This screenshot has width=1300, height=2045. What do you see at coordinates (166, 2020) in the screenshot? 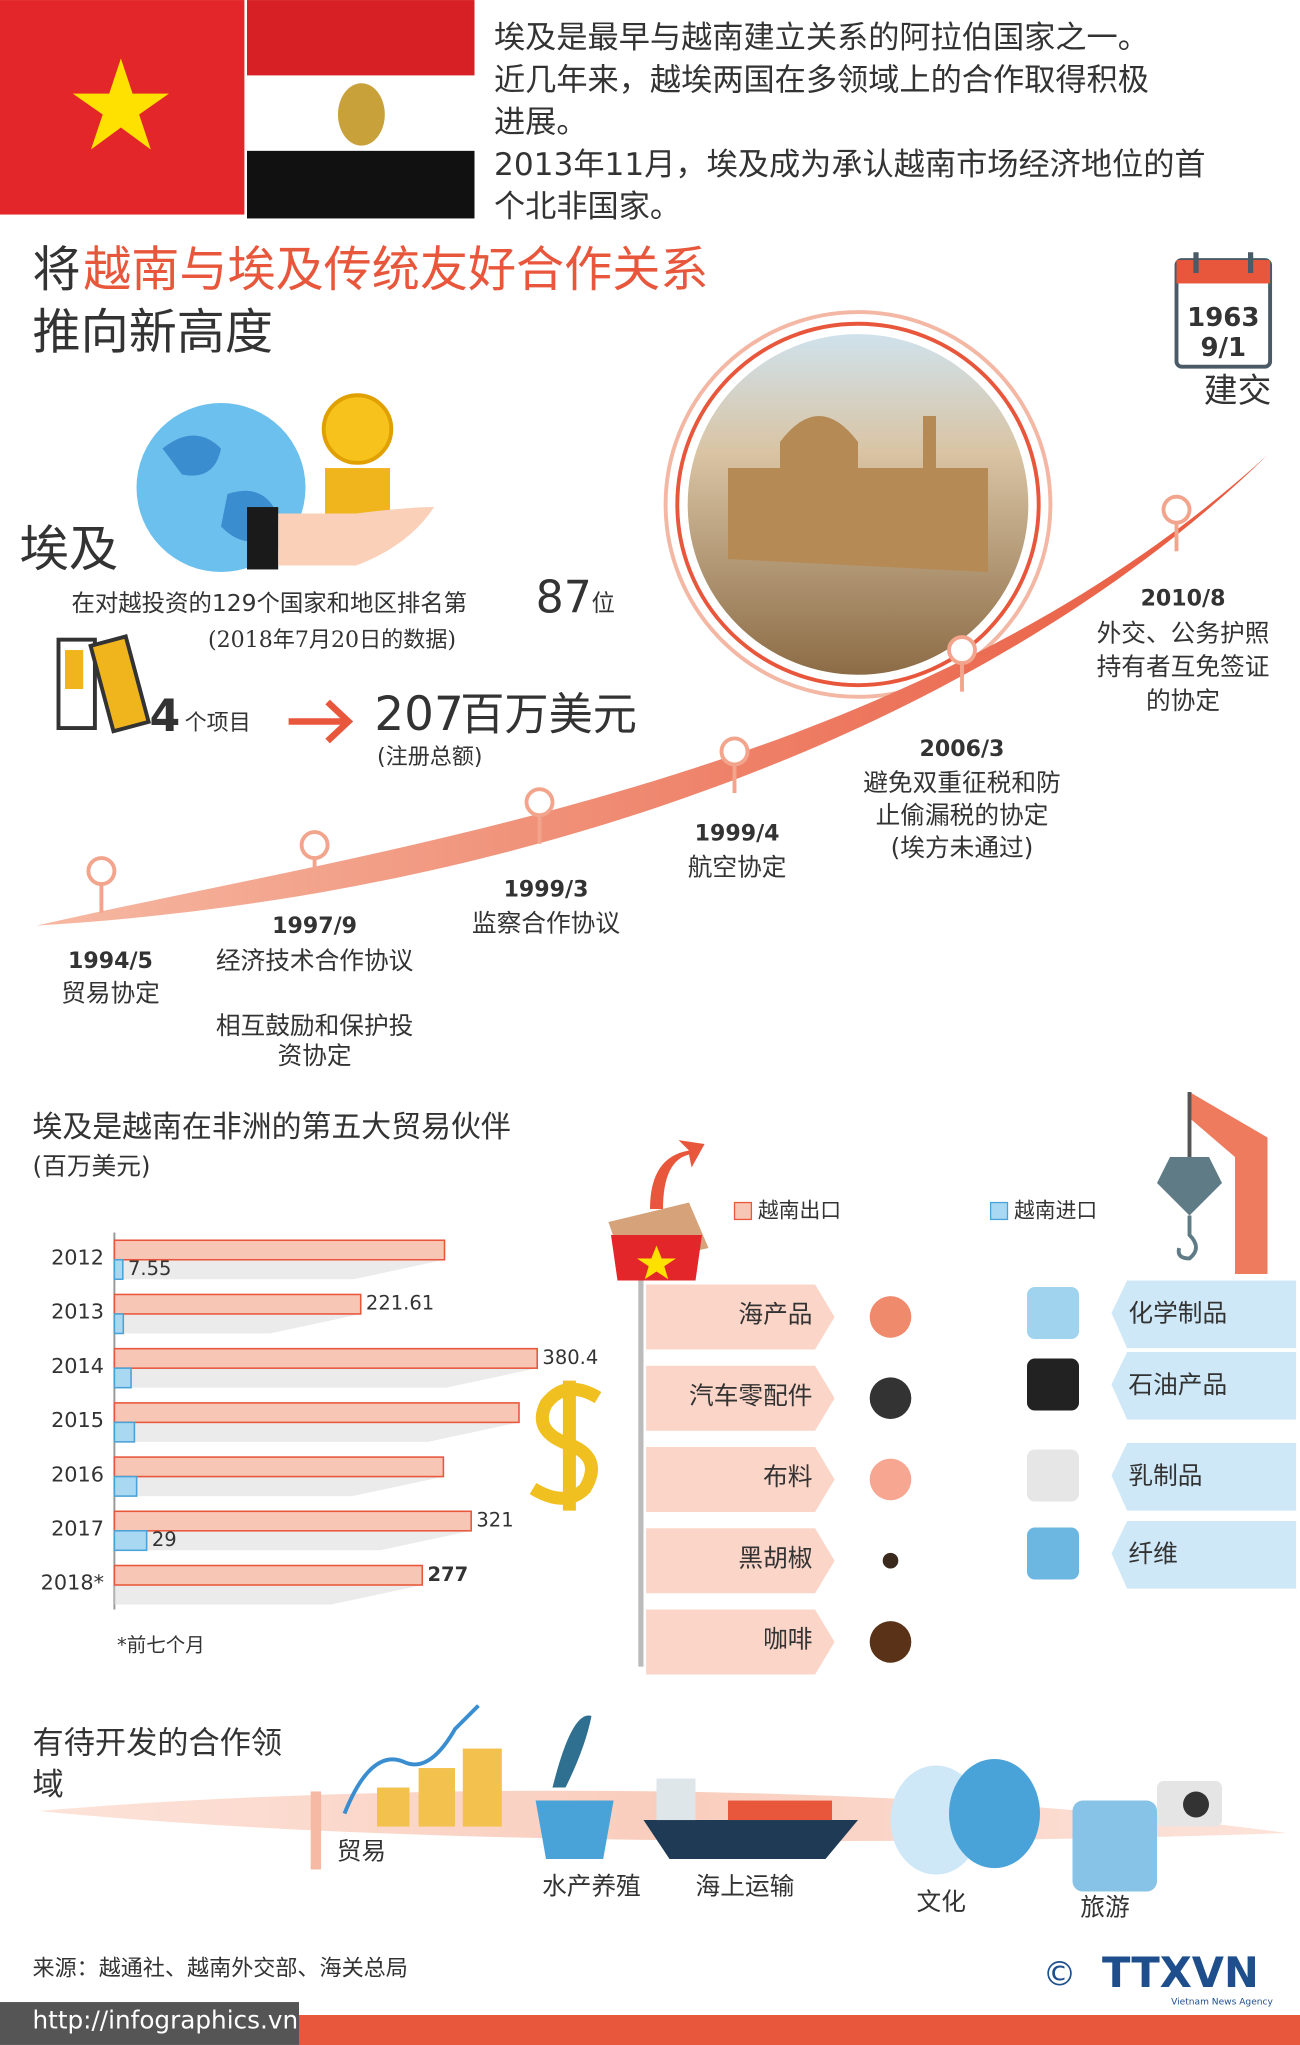
I see `url: http://infographics.vn` at bounding box center [166, 2020].